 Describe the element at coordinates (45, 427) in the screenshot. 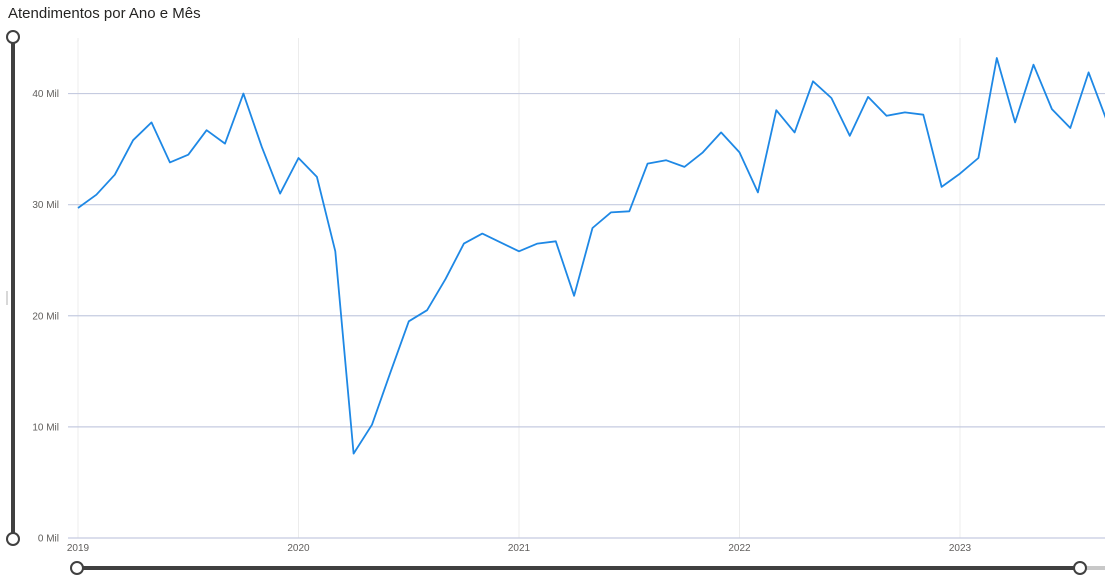

I see `y-tick-label: 10 Mil` at that location.